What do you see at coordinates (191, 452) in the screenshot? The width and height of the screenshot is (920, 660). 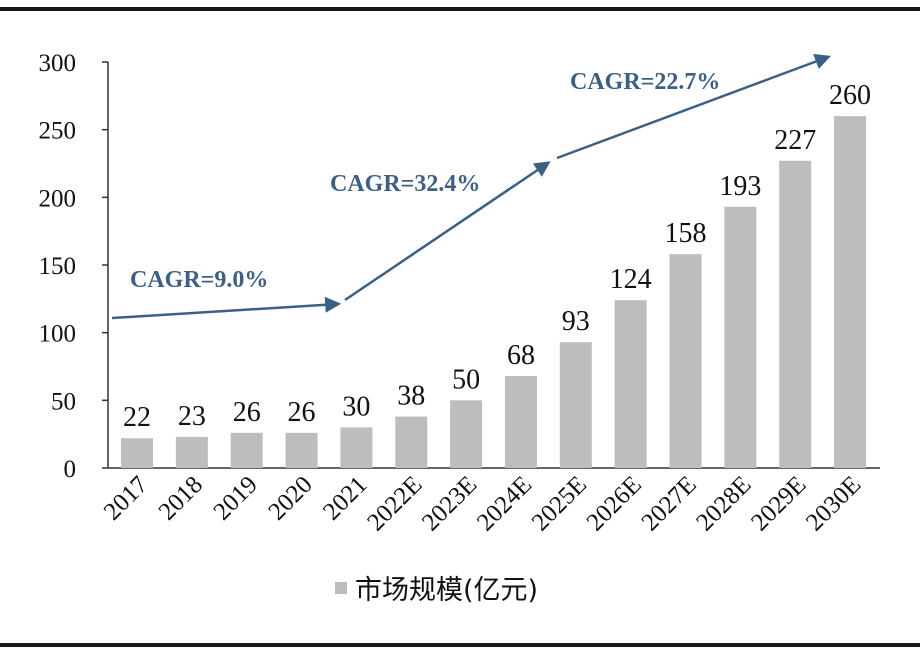 I see `bar-2018` at bounding box center [191, 452].